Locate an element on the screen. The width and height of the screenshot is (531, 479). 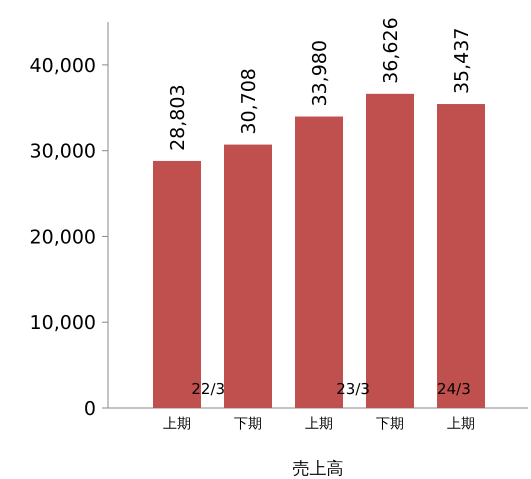
y-tick-label: 0 is located at coordinates (90, 409).